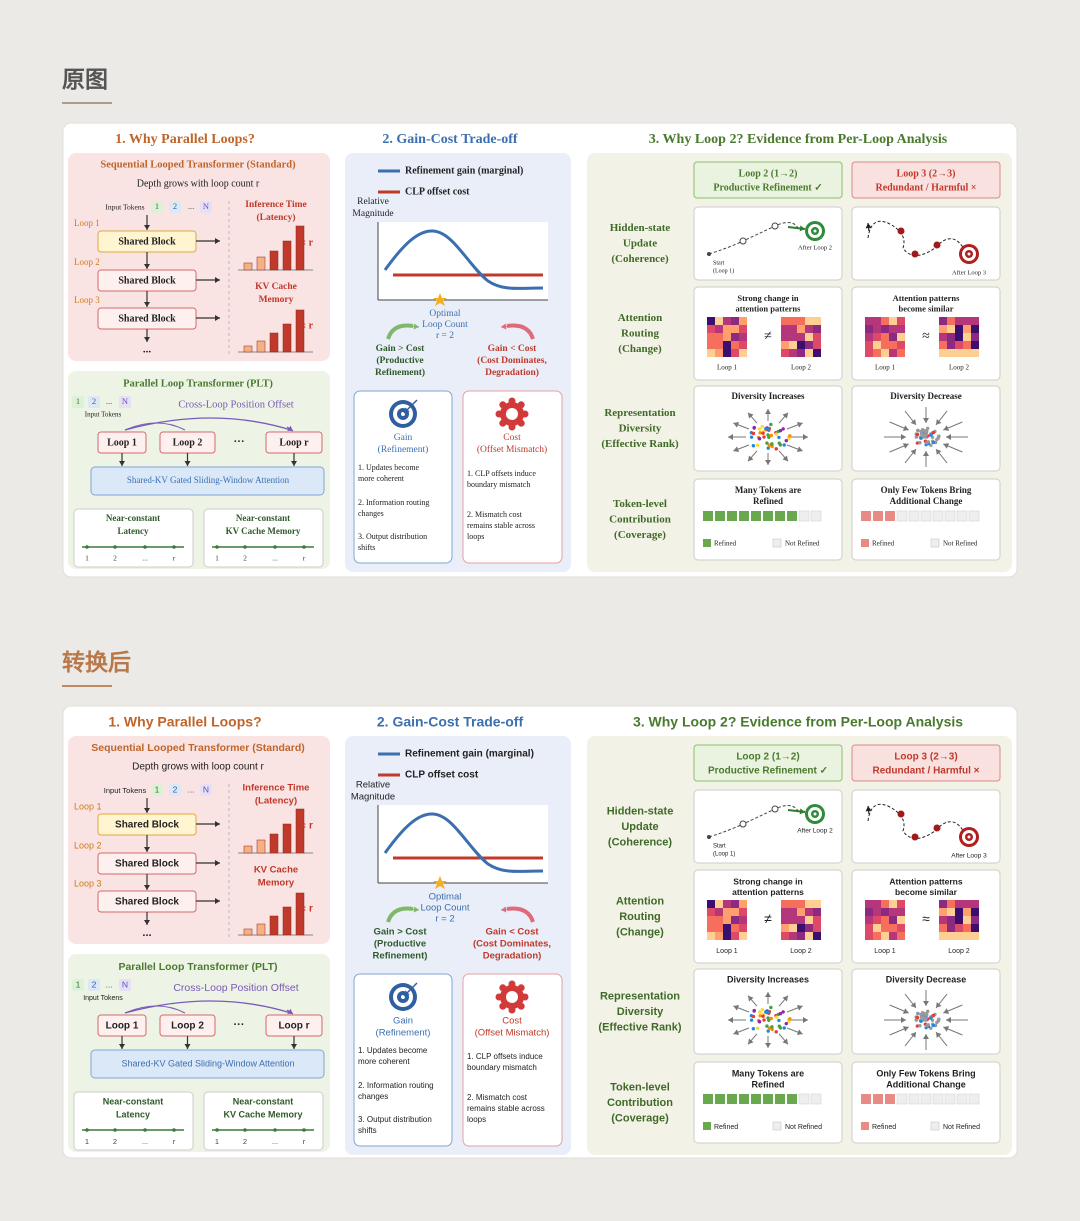 This screenshot has width=1080, height=1221. Describe the element at coordinates (512, 477) in the screenshot. I see `cost-card` at that location.